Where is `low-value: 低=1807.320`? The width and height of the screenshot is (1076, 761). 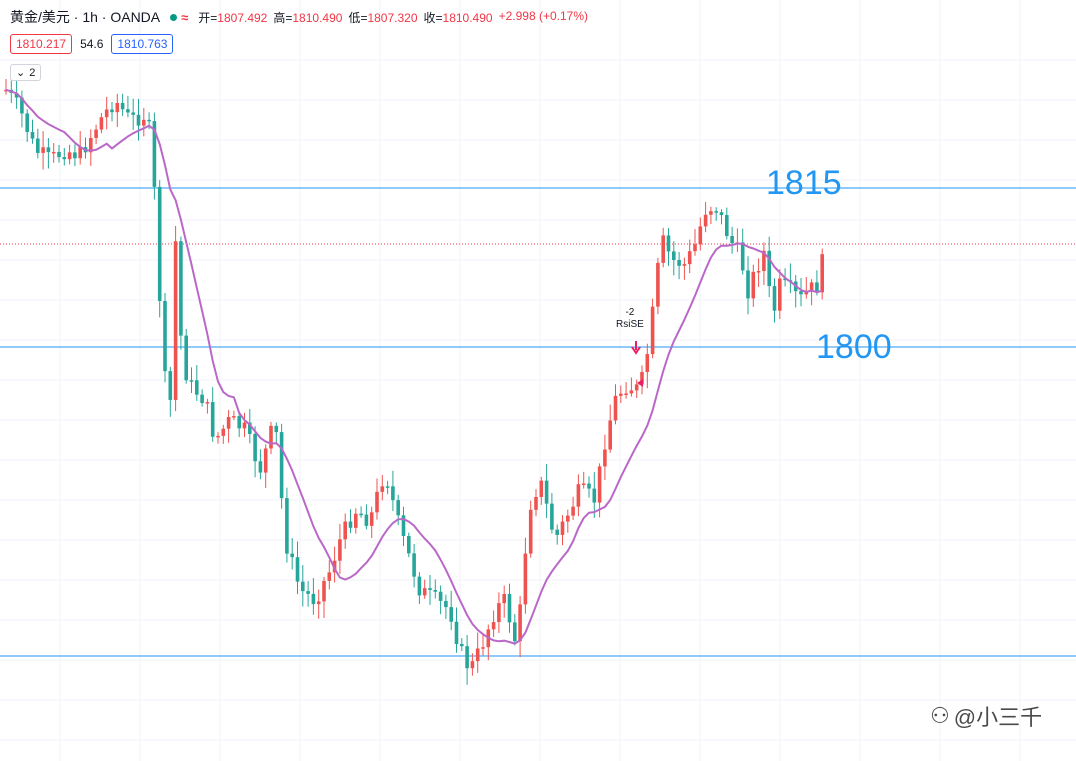
low-value: 低=1807.320 is located at coordinates (383, 17).